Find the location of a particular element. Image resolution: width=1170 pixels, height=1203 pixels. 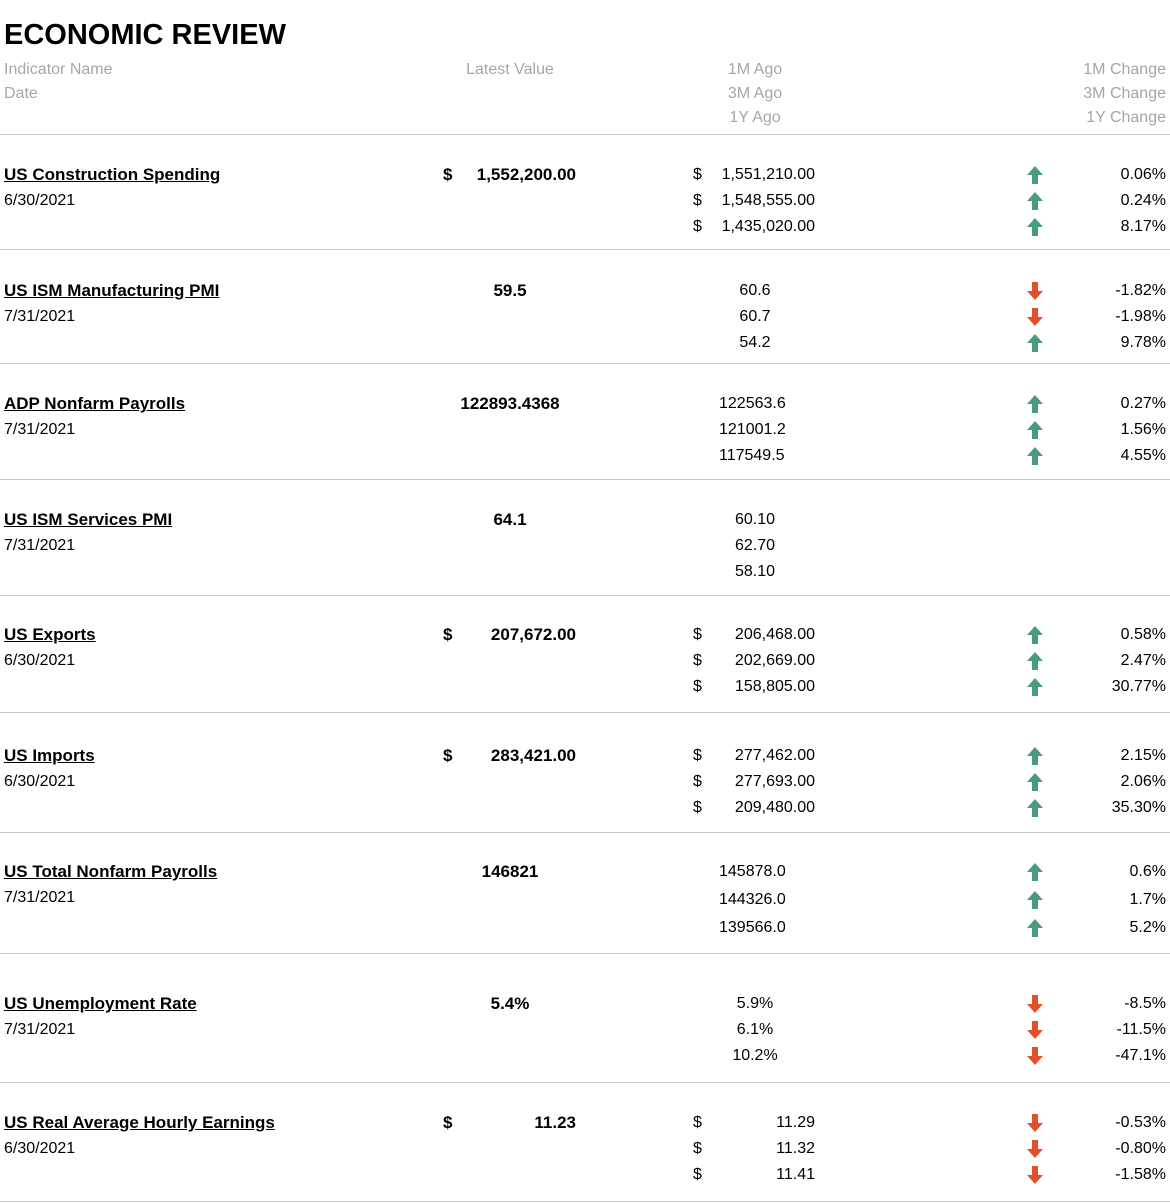

change-value: 4.55% is located at coordinates (1143, 455).